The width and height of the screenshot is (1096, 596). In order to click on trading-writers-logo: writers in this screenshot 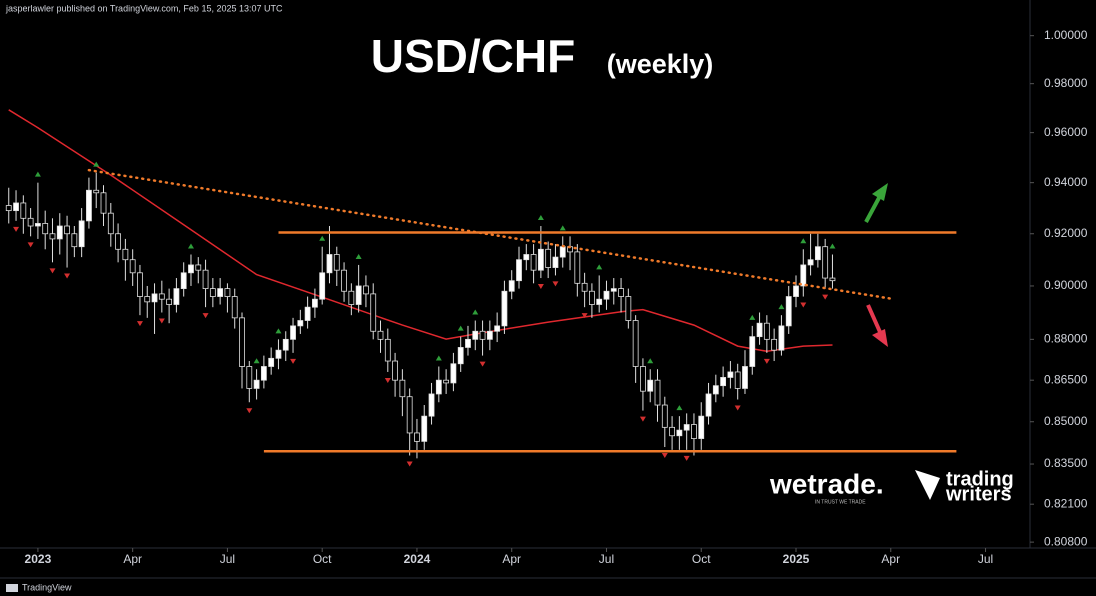, I will do `click(978, 494)`.